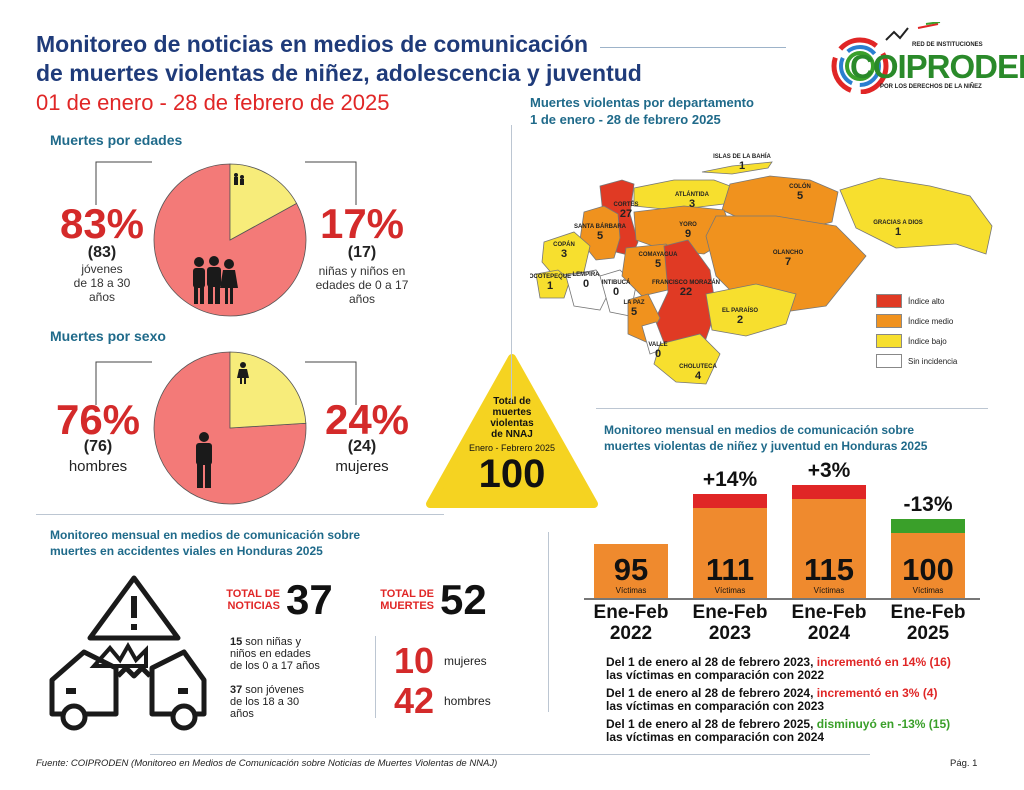 This screenshot has width=1024, height=790. Describe the element at coordinates (658, 354) in the screenshot. I see `map-value-17: 0` at that location.